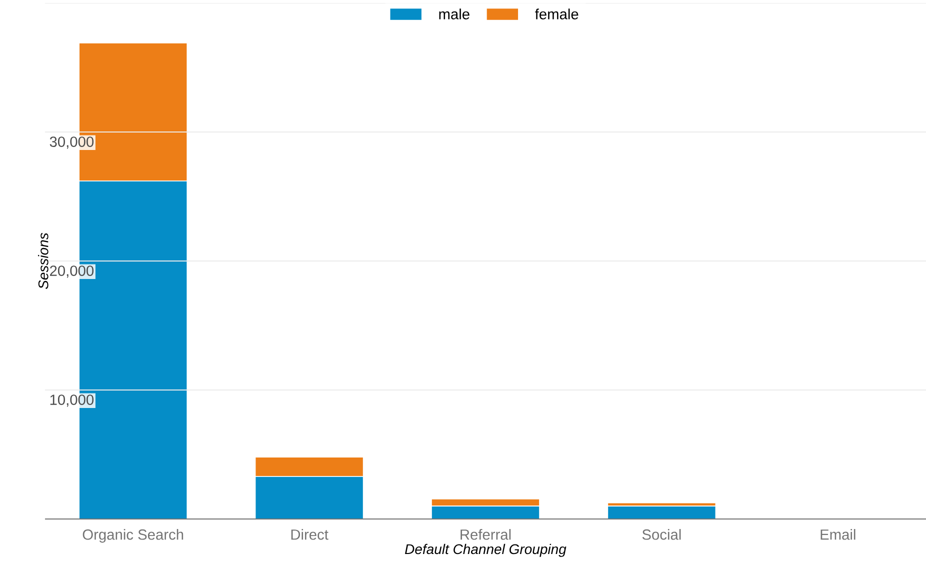 This screenshot has height=580, width=926. I want to click on x-tick-label: Referral, so click(485, 534).